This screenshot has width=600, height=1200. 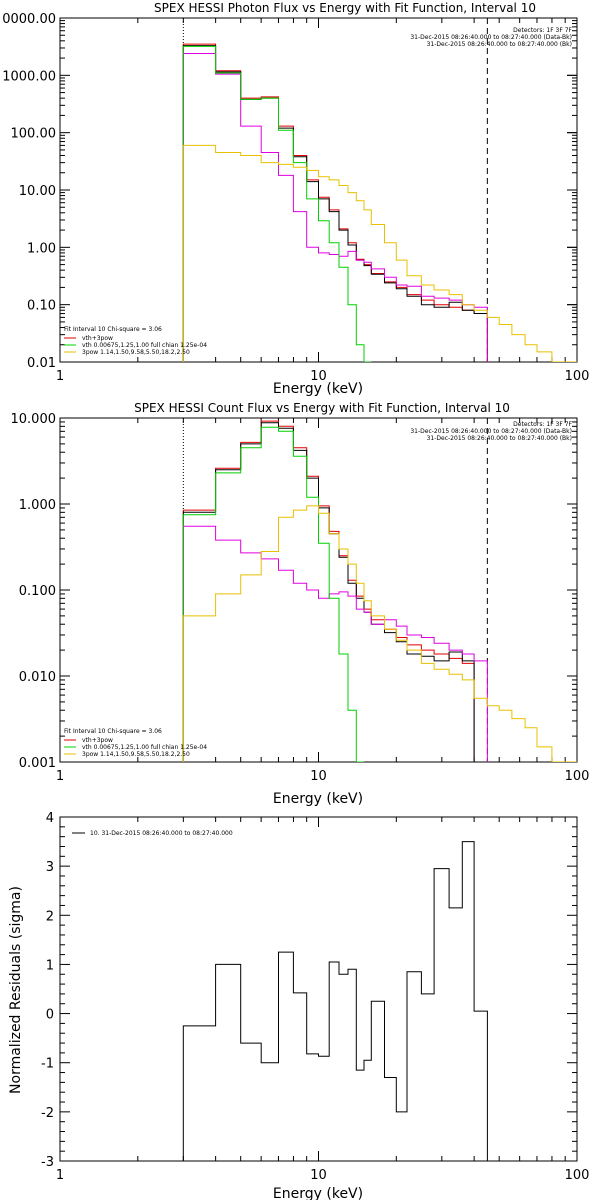 I want to click on count-flux-y-tick-label: 0.010, so click(x=37, y=677).